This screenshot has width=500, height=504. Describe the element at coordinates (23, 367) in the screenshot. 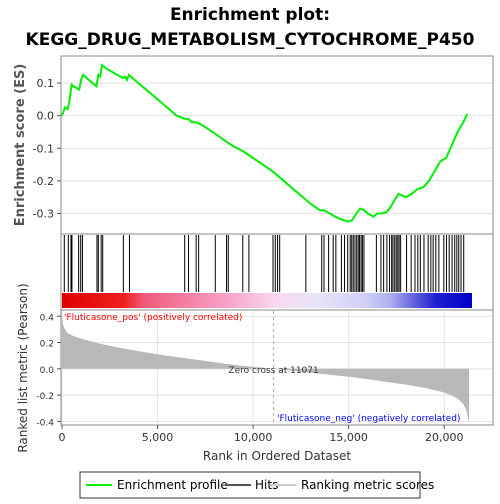

I see `metric-y-axis-label: Ranked list metric (Pearson)` at that location.